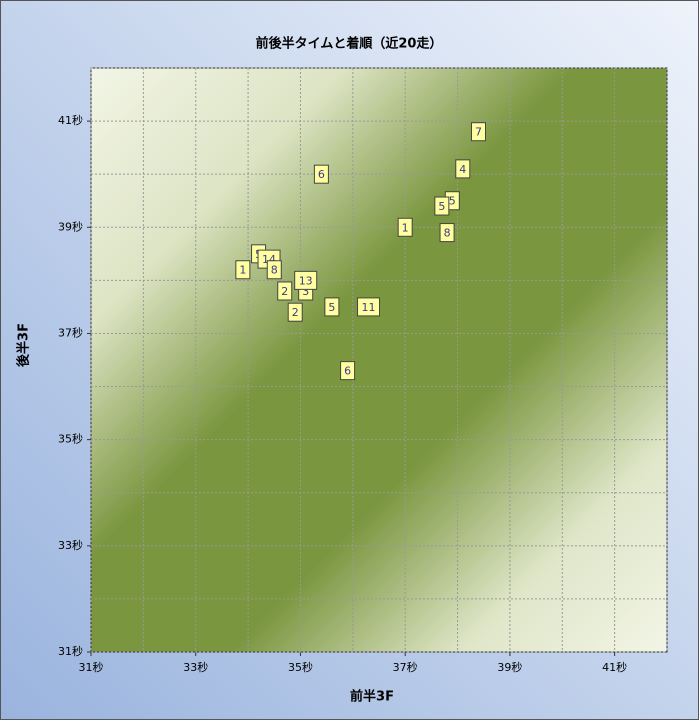 This screenshot has height=720, width=699. I want to click on y-tick-label: 31秒, so click(70, 651).